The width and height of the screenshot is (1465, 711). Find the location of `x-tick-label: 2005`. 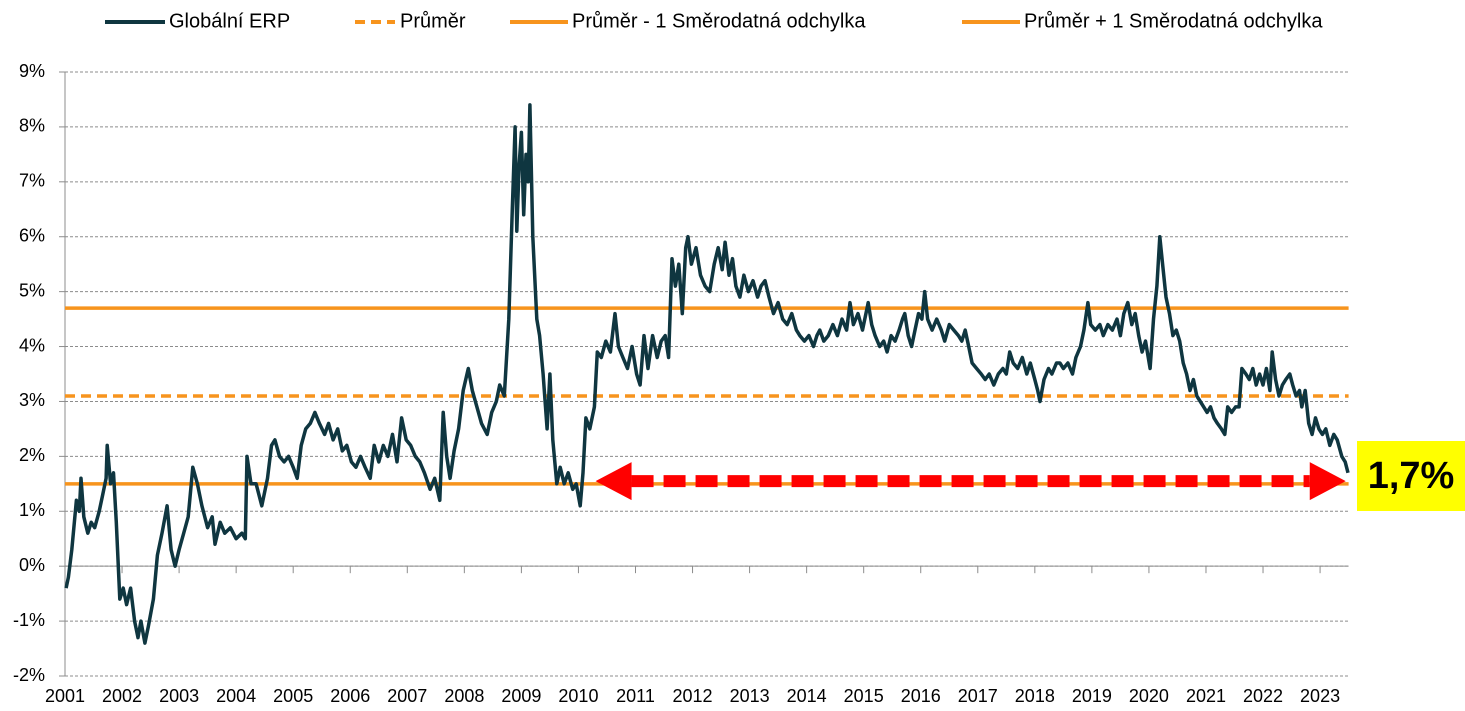

x-tick-label: 2005 is located at coordinates (293, 696).